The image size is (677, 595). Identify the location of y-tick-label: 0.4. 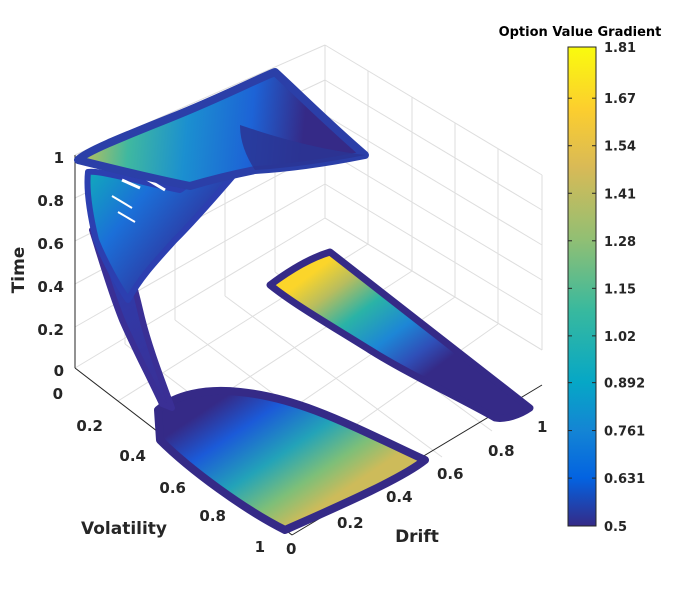
(132, 456).